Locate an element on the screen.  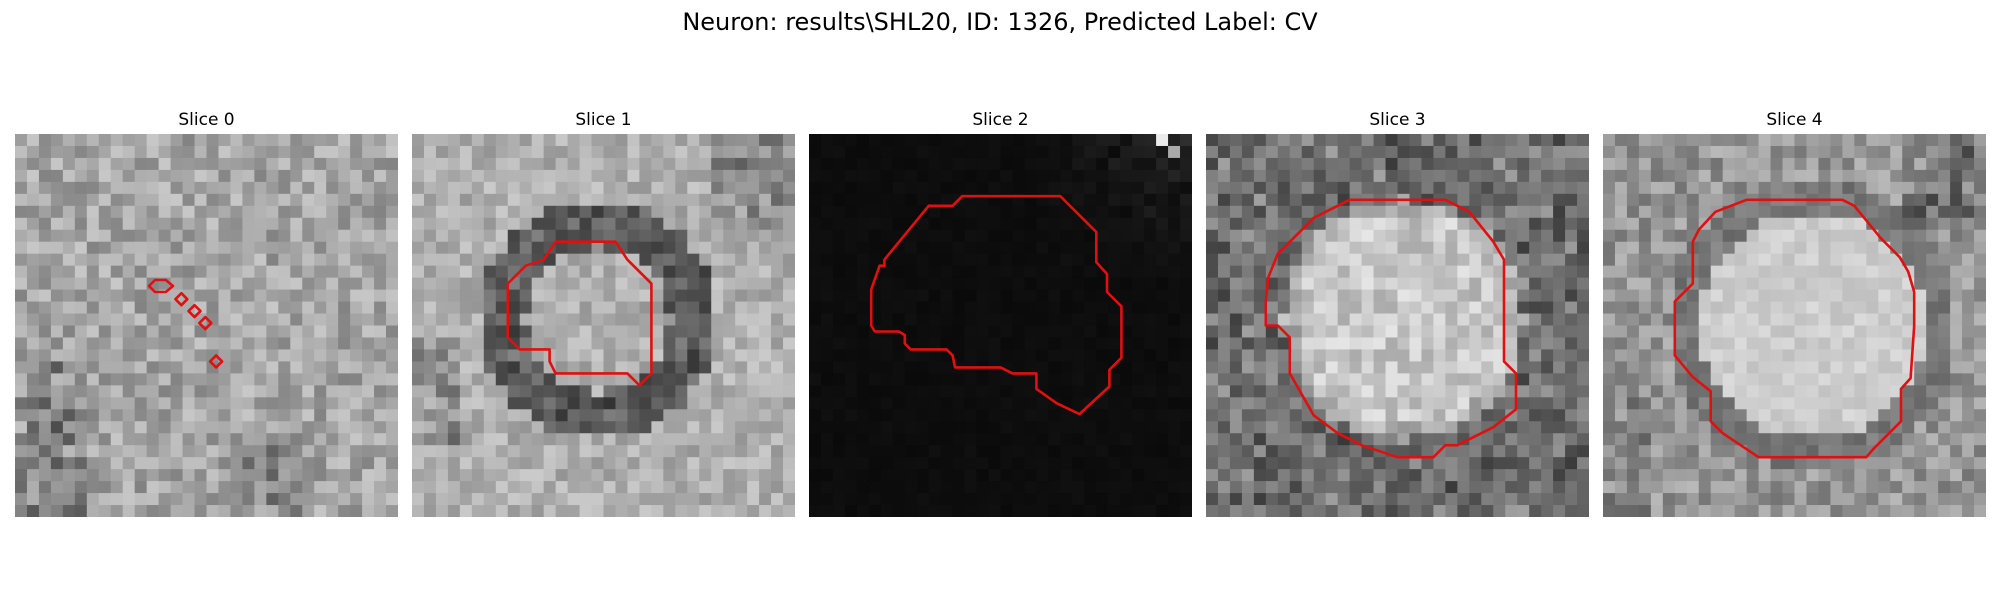
slice-2-image is located at coordinates (1000, 325).